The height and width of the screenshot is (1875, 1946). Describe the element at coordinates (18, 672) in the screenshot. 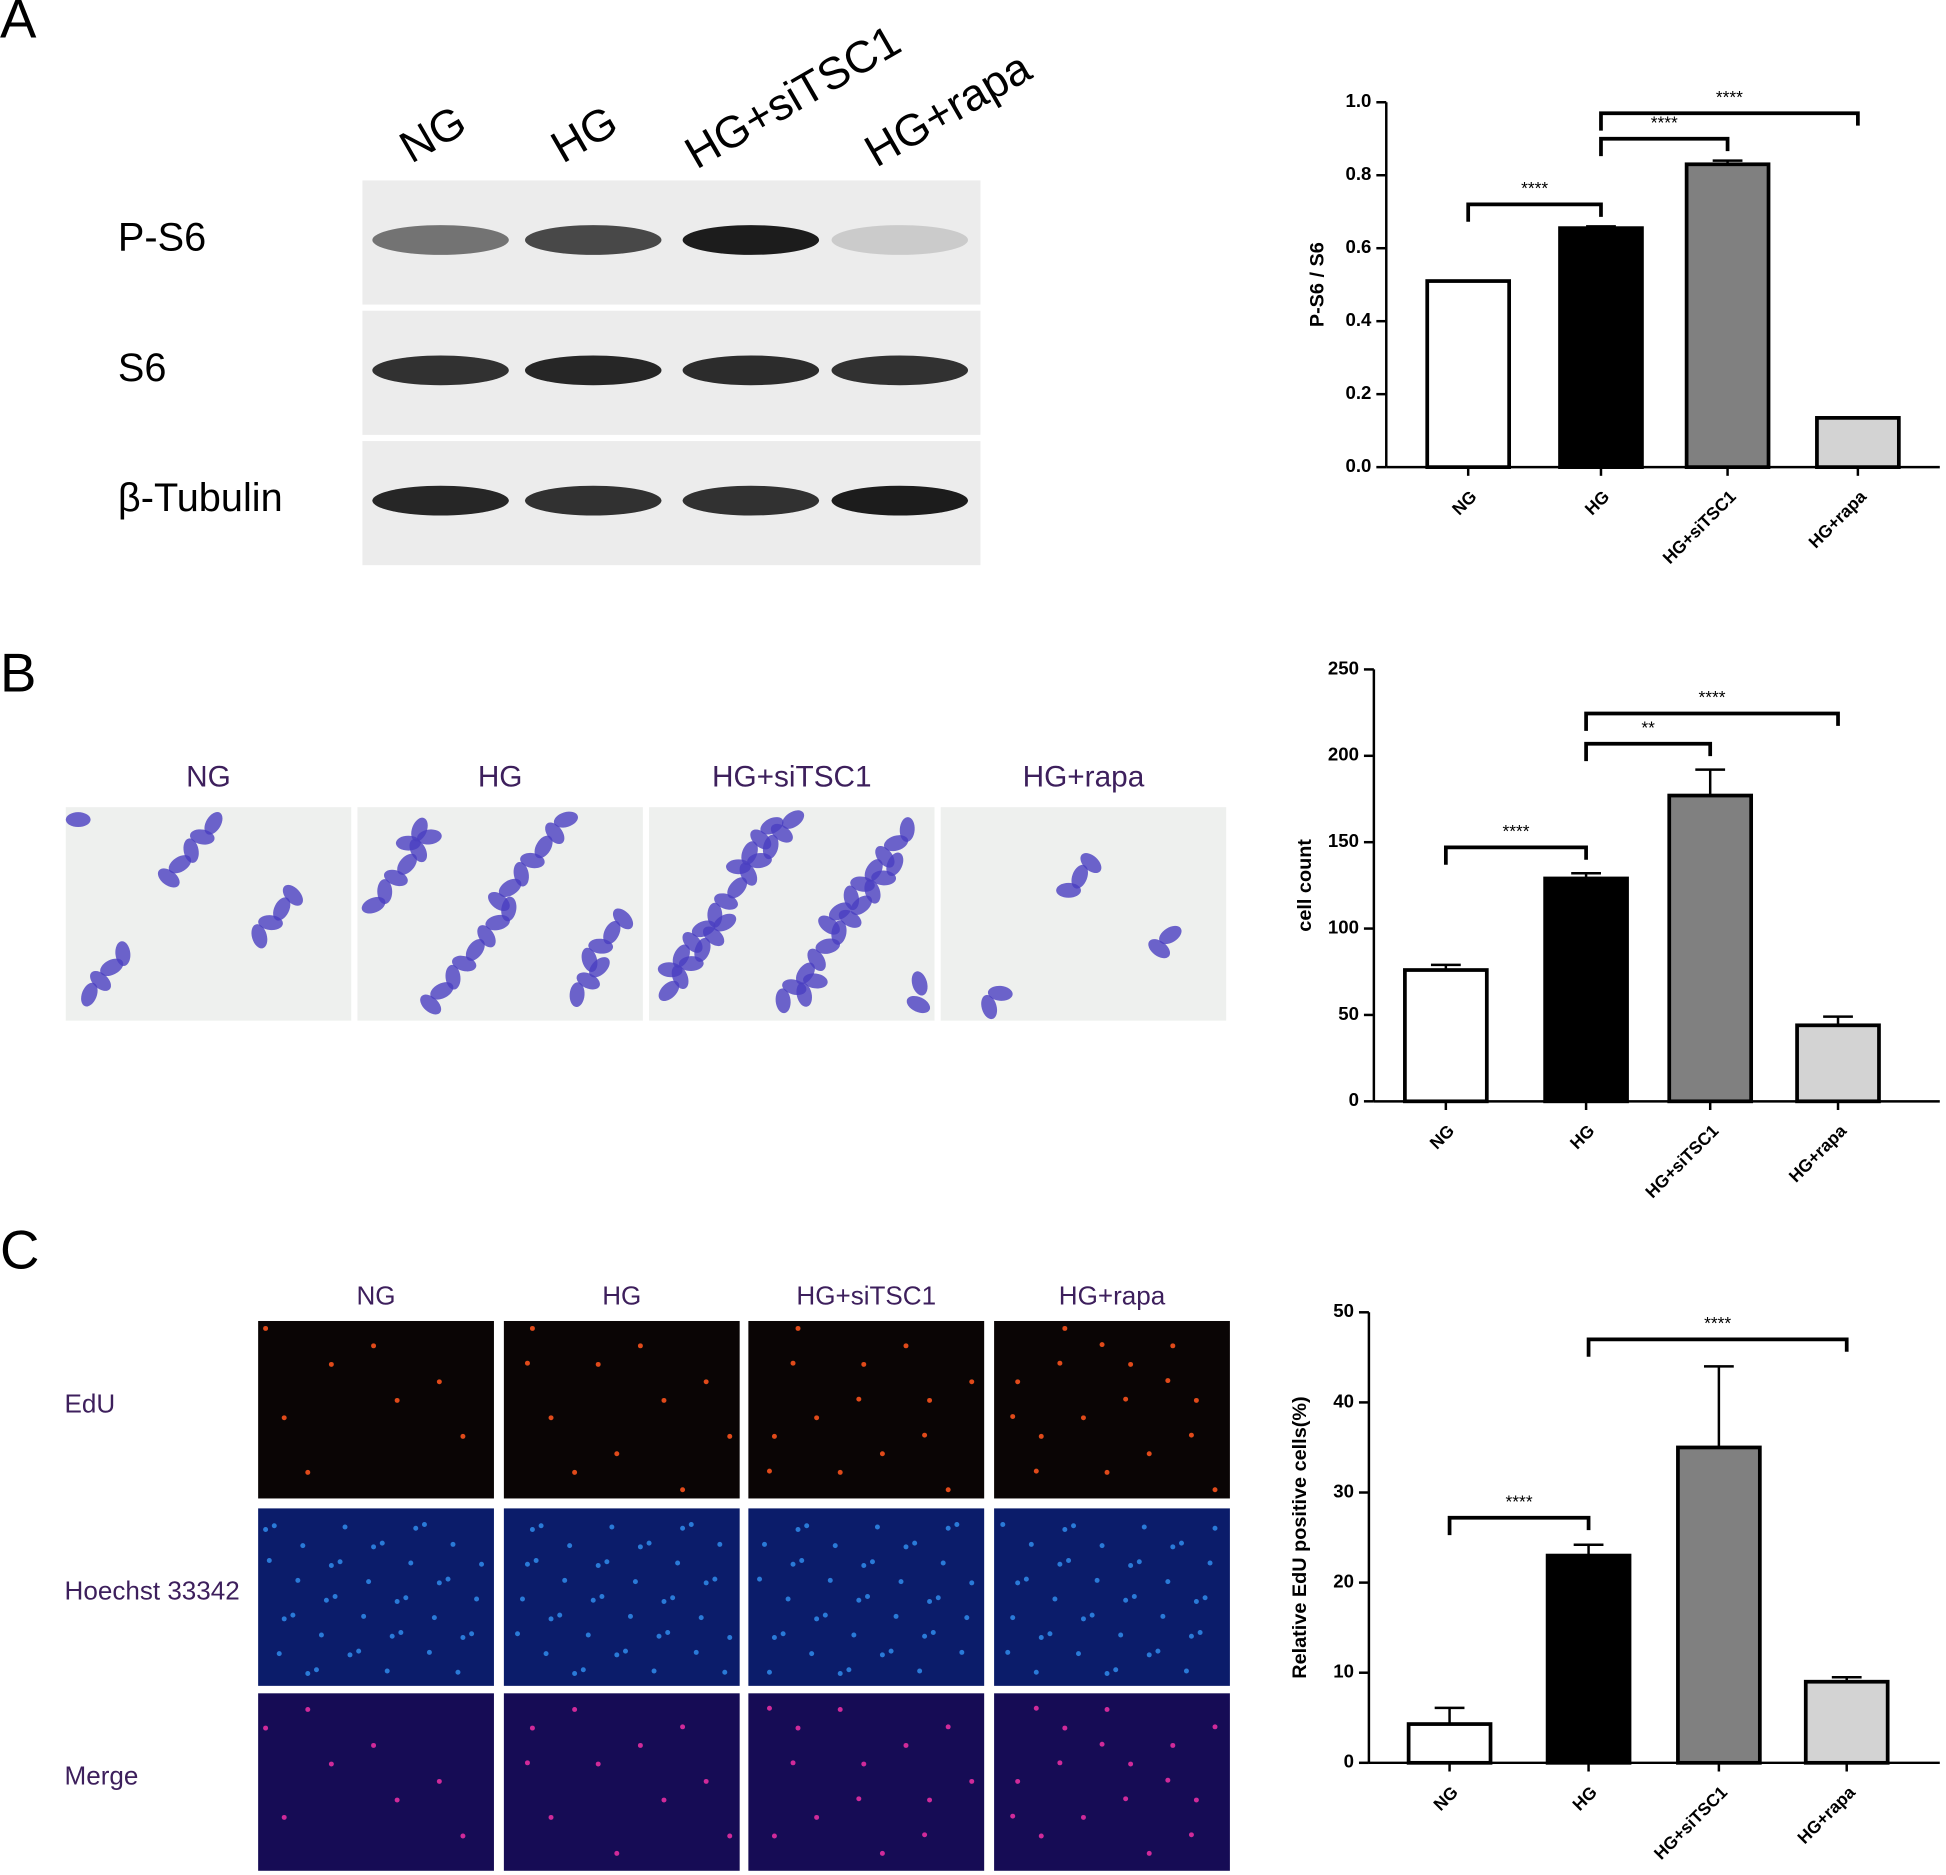

I see `panel-letter: B` at that location.